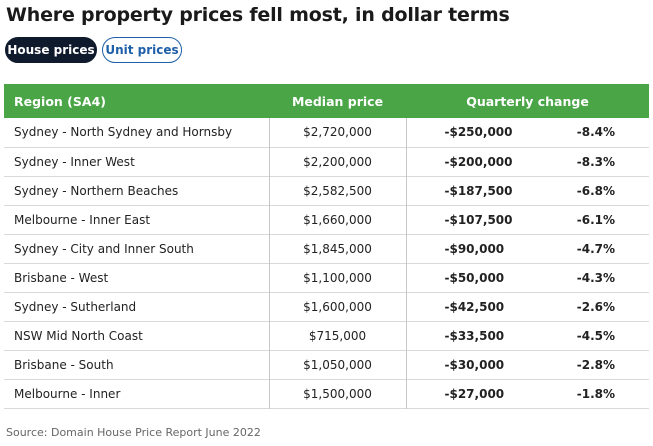  Describe the element at coordinates (337, 101) in the screenshot. I see `column-header-median-price: Median price` at that location.